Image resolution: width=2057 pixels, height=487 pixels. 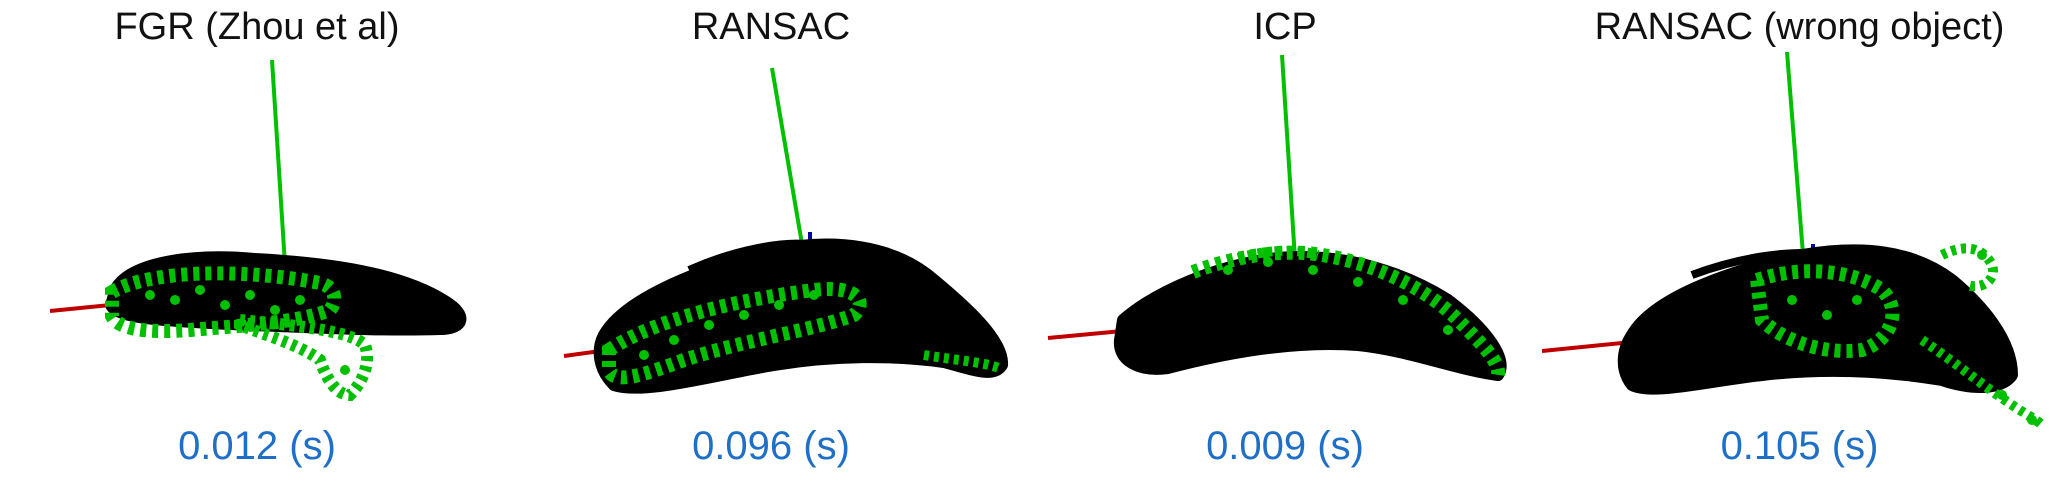 What do you see at coordinates (258, 230) in the screenshot?
I see `pointcloud-viz-fgr` at bounding box center [258, 230].